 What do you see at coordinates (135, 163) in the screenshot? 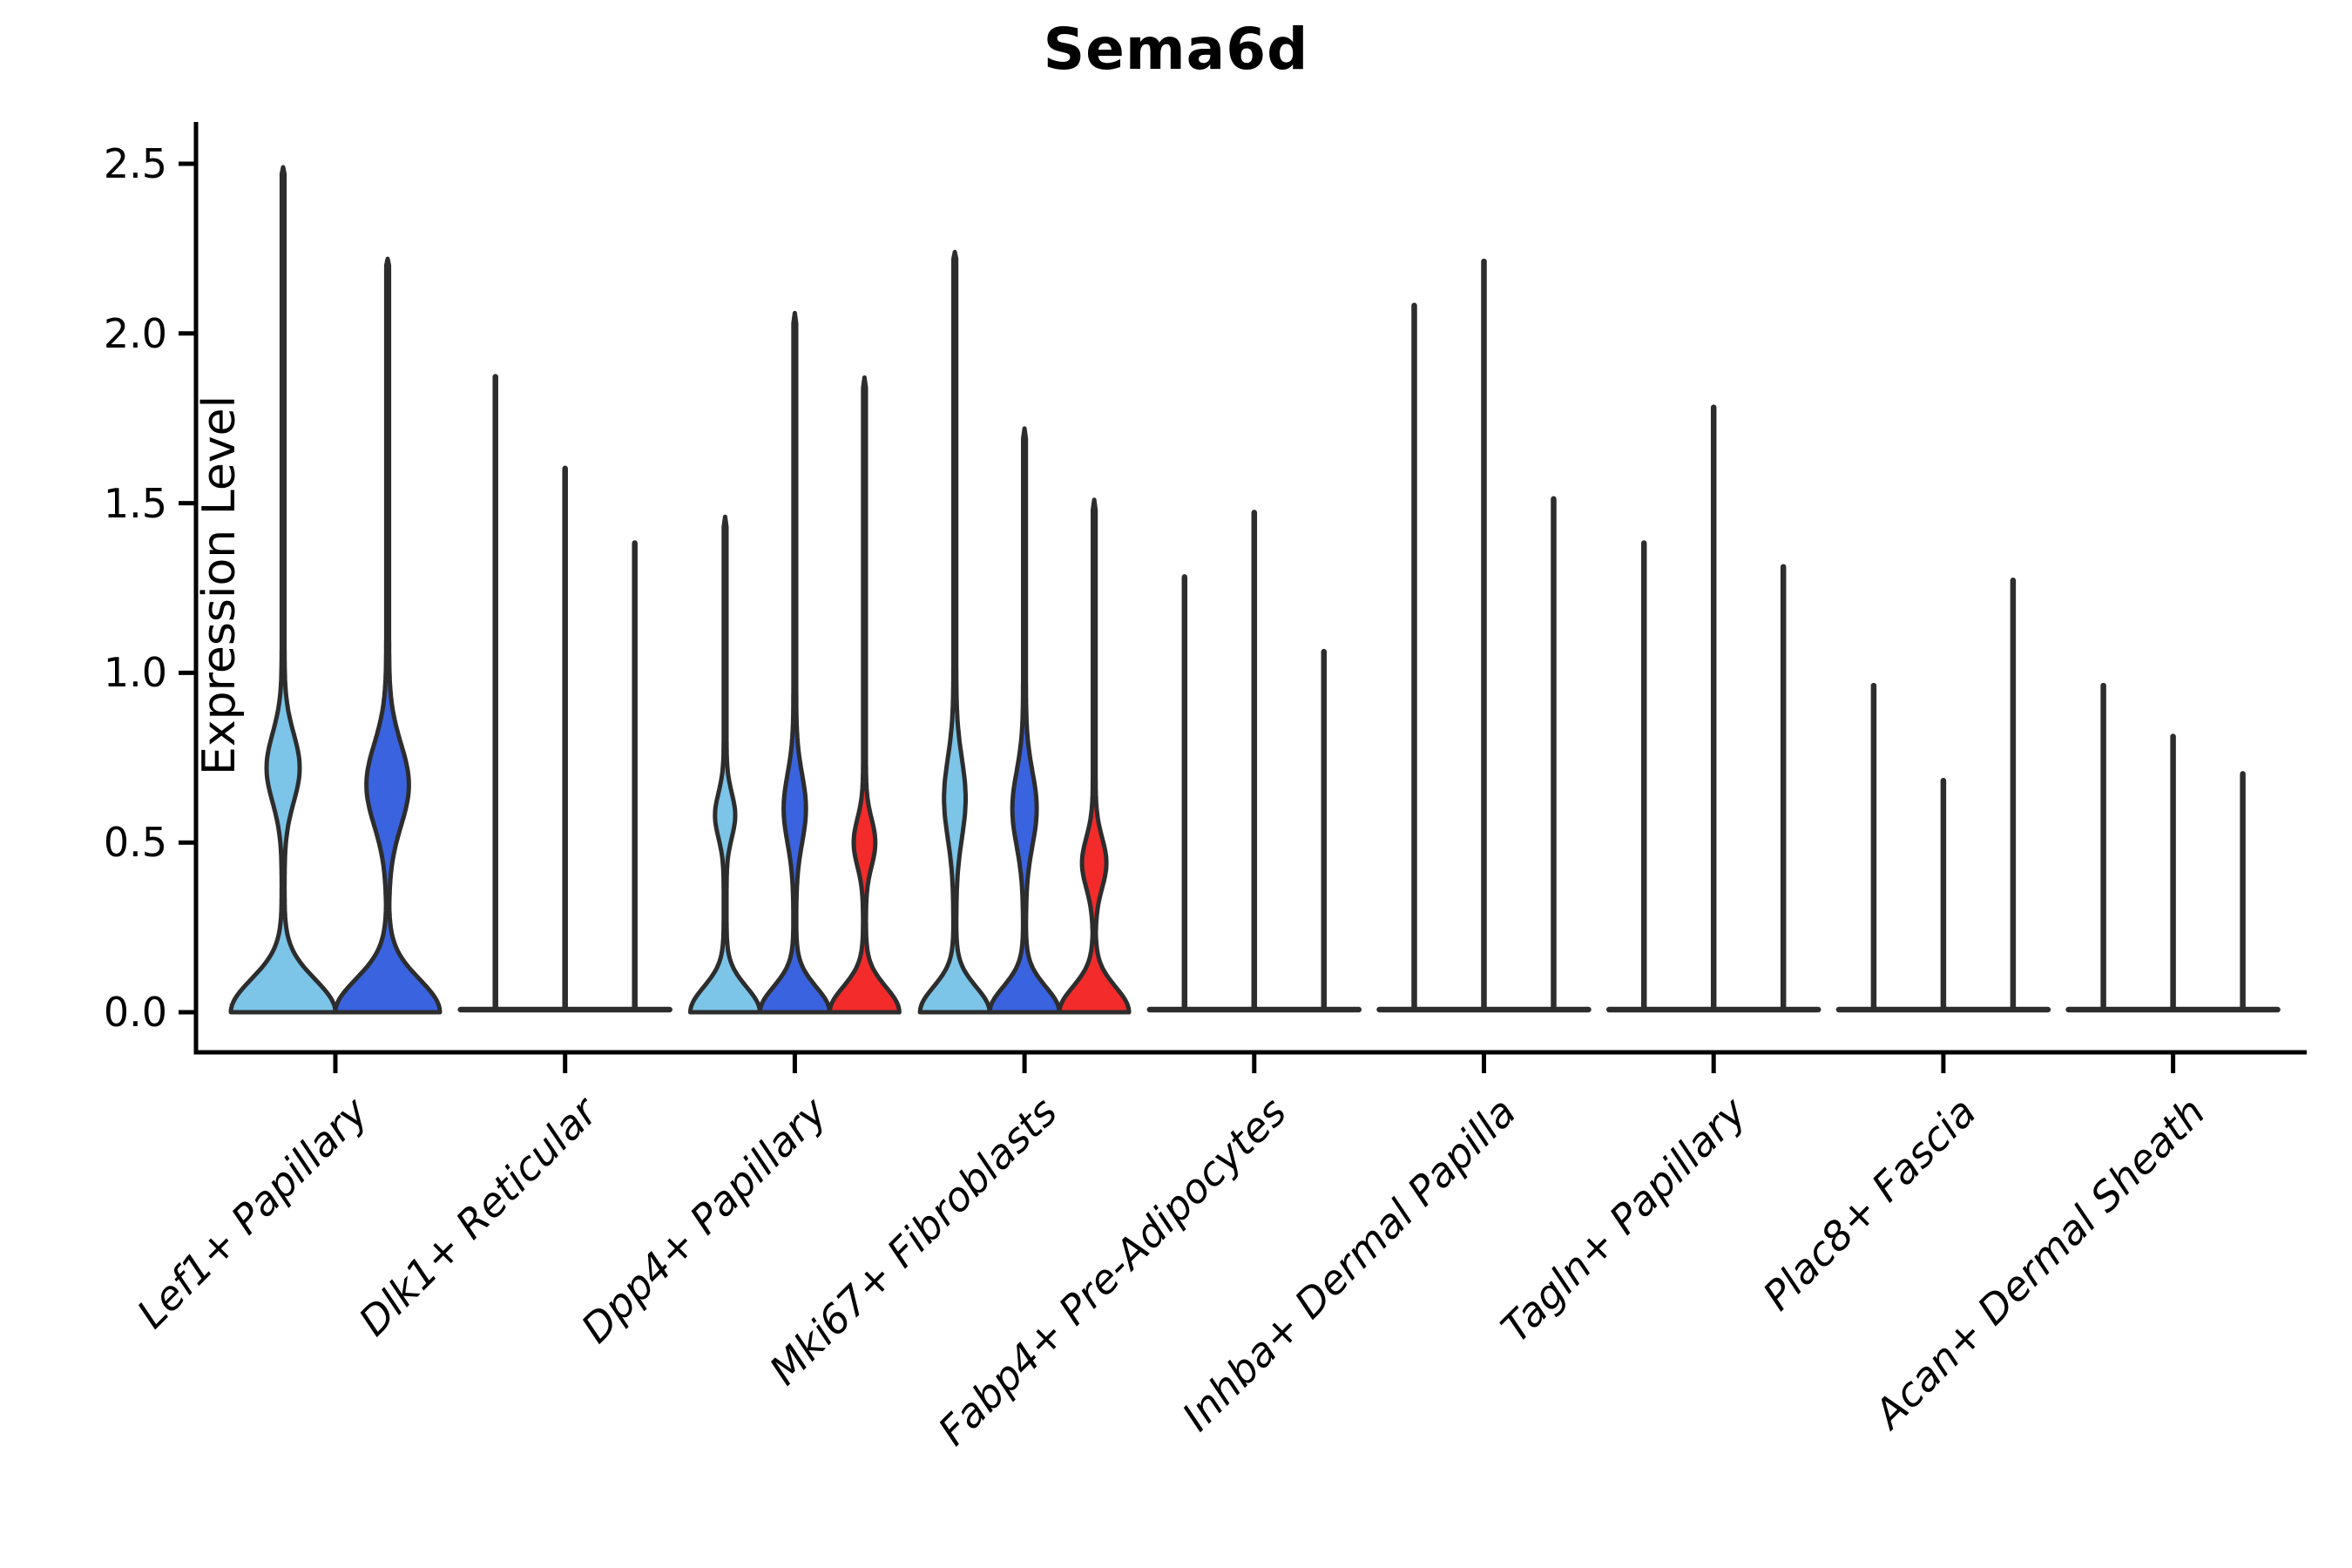
I see `y-tick-label: 2.5` at bounding box center [135, 163].